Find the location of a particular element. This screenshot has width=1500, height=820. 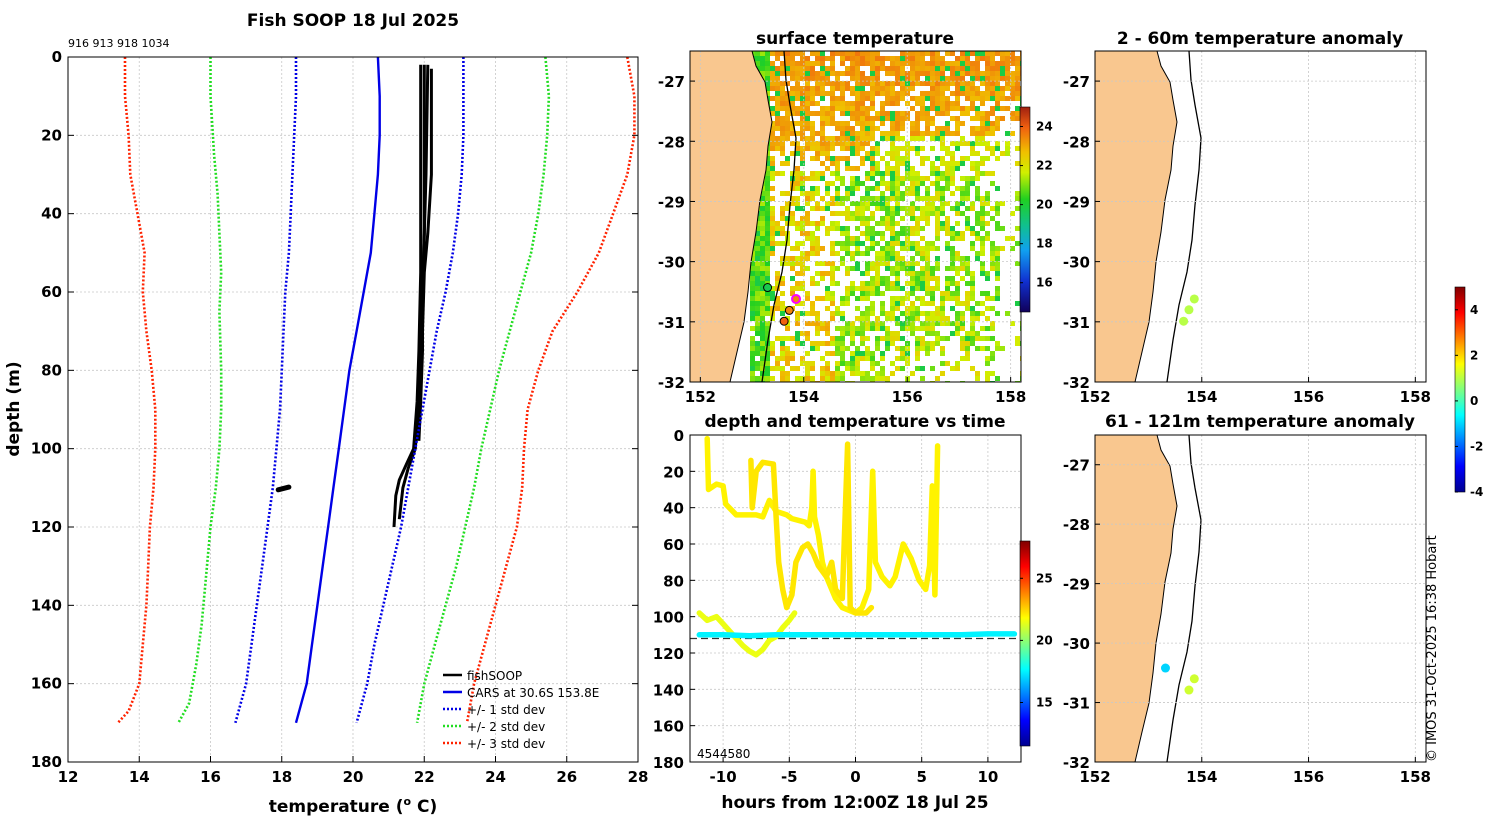

anomaly-deep-ytick-label: -30 is located at coordinates (1076, 644).